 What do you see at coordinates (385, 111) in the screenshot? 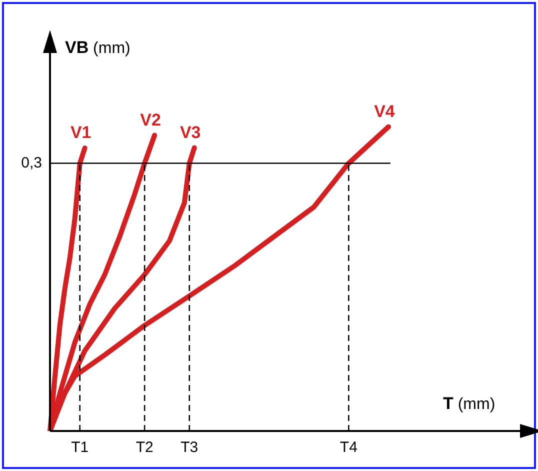
I see `series-label: V4` at bounding box center [385, 111].